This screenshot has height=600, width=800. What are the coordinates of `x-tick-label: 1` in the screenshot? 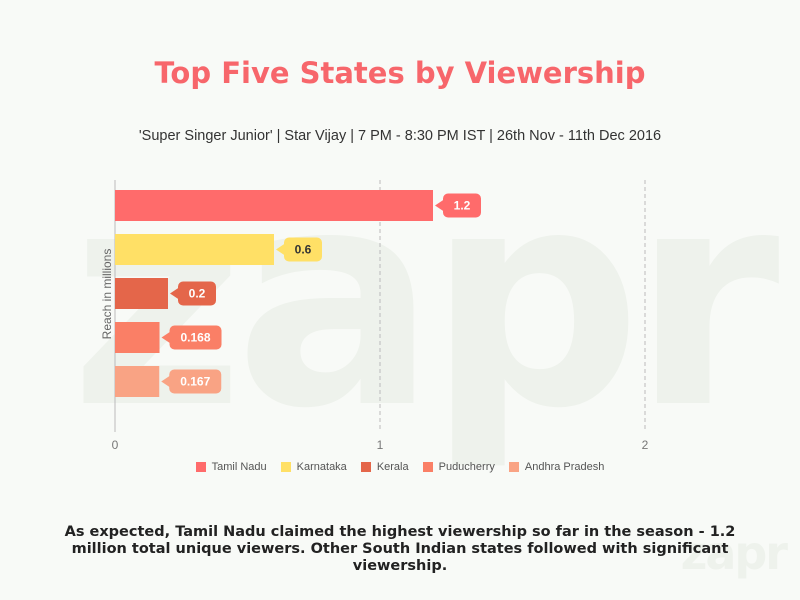 It's located at (380, 445).